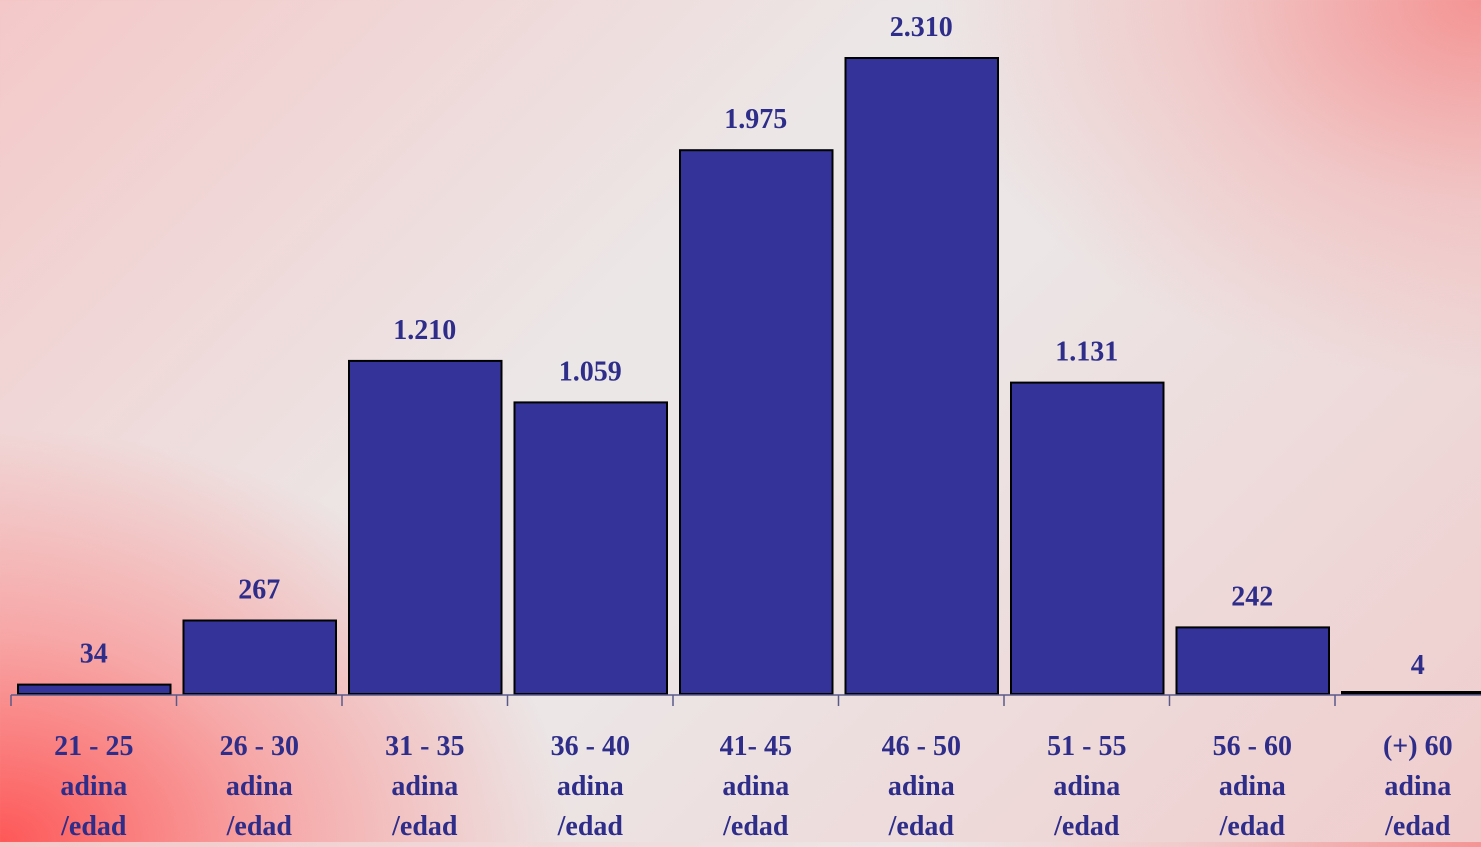 This screenshot has height=847, width=1481. I want to click on x-axis, so click(745, 700).